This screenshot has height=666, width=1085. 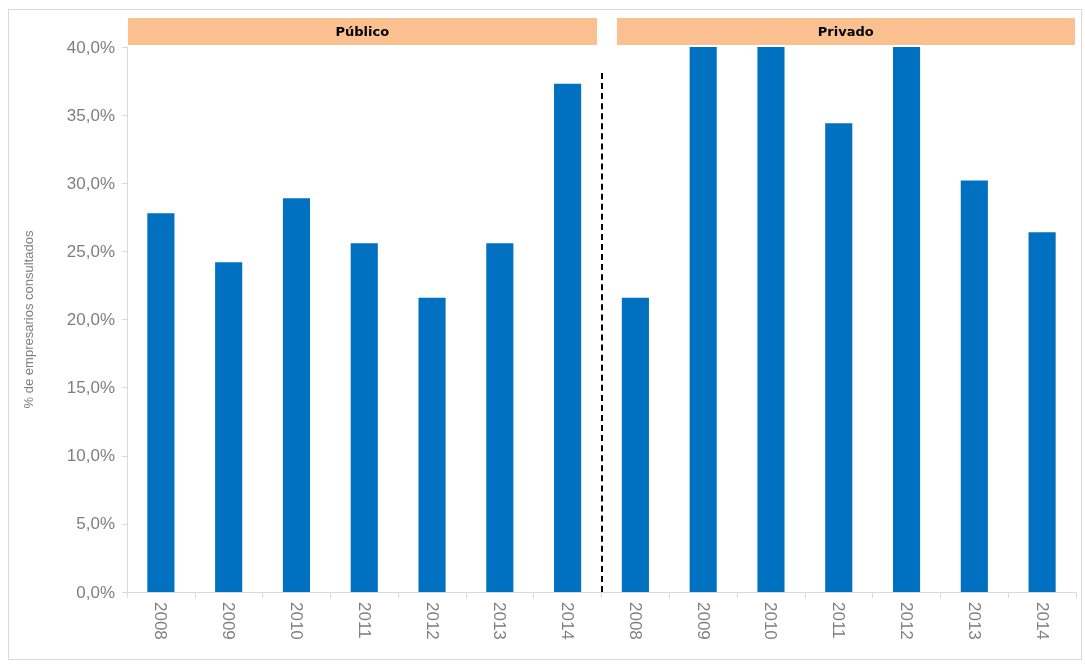 What do you see at coordinates (845, 31) in the screenshot?
I see `group-header: Privado` at bounding box center [845, 31].